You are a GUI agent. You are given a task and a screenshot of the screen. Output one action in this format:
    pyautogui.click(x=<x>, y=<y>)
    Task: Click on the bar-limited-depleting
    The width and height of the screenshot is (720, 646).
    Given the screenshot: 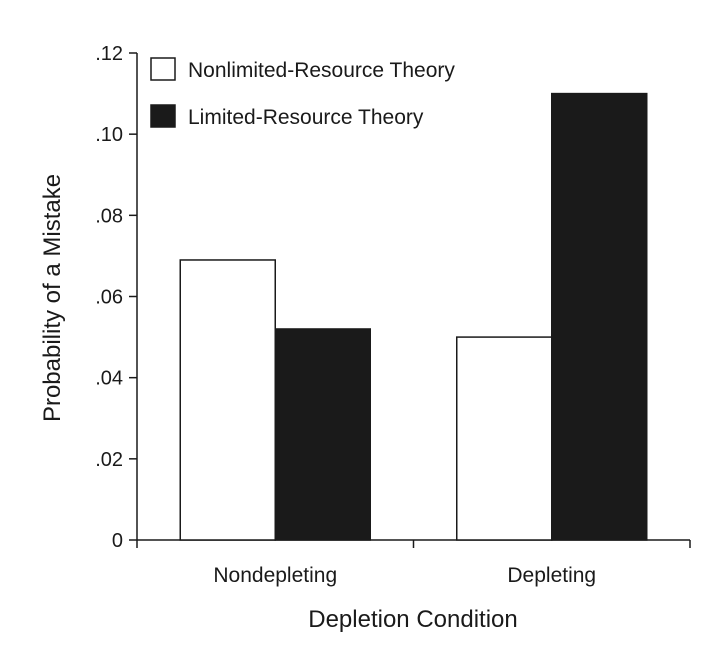 What is the action you would take?
    pyautogui.click(x=599, y=316)
    